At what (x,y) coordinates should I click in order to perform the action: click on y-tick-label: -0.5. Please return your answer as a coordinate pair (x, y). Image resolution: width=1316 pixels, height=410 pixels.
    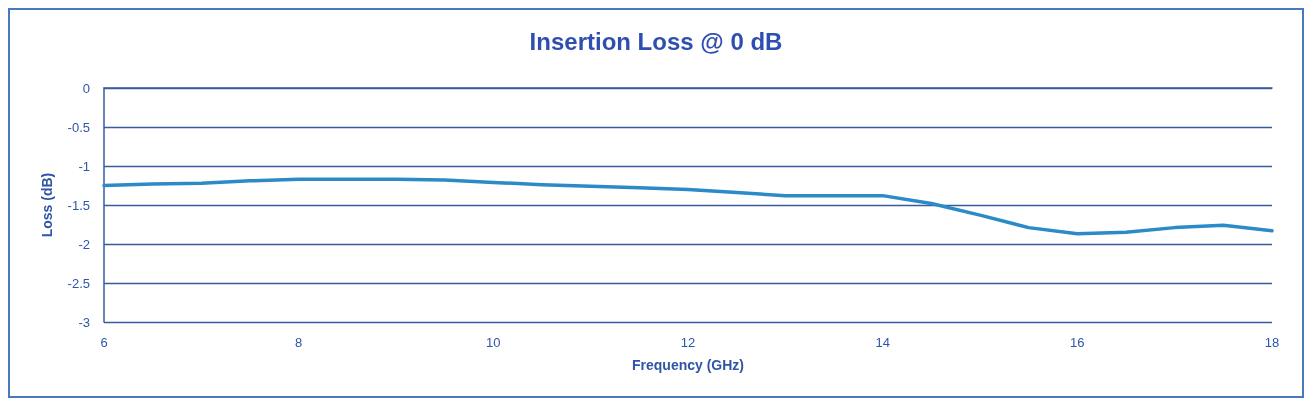
    Looking at the image, I should click on (78, 127).